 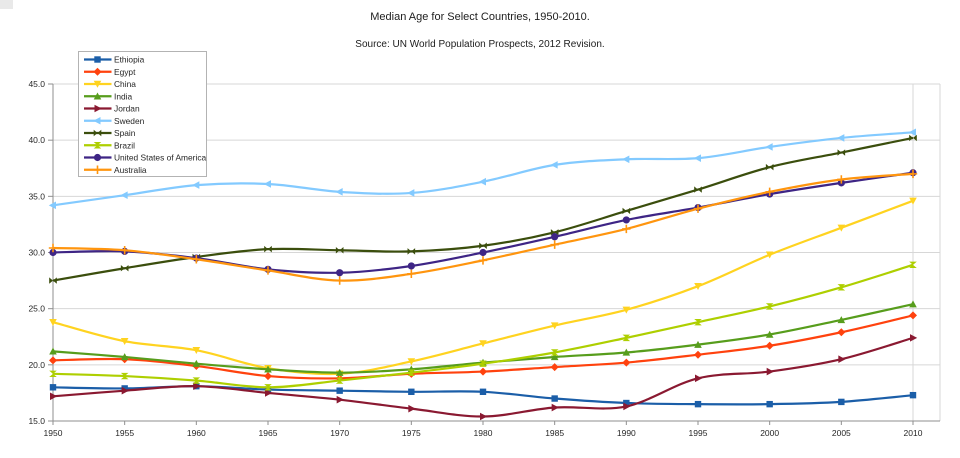 I want to click on x-tick-label: 1955, so click(x=124, y=433).